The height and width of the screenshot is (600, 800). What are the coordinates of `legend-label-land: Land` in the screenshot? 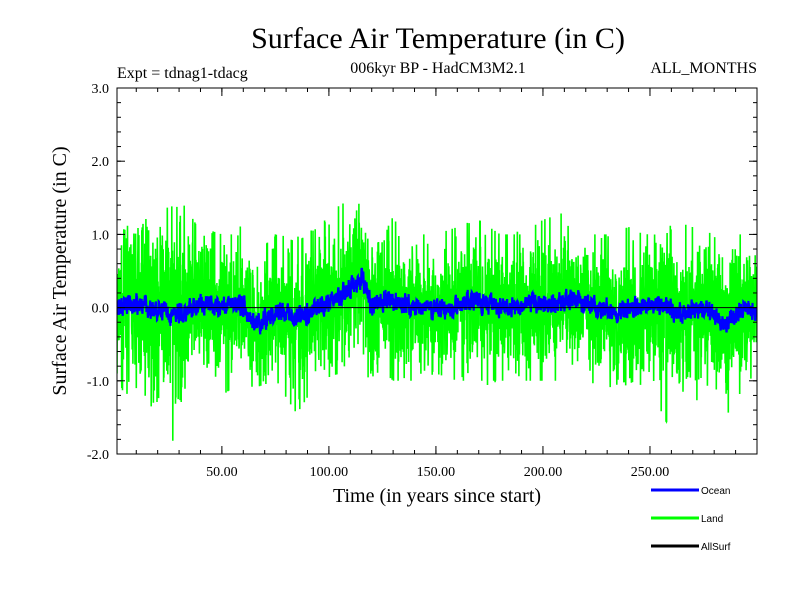 It's located at (712, 519).